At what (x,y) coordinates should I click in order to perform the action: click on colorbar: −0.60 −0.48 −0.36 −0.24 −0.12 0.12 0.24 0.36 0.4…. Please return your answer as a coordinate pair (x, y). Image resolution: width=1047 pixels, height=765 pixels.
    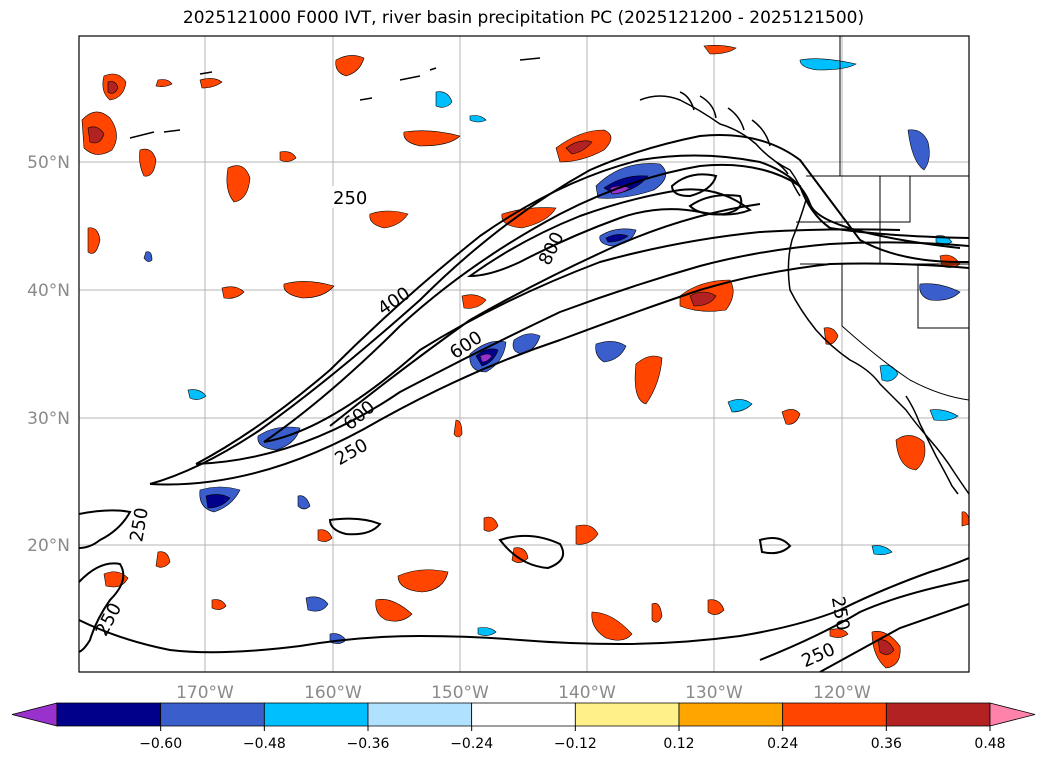
    Looking at the image, I should click on (523, 727).